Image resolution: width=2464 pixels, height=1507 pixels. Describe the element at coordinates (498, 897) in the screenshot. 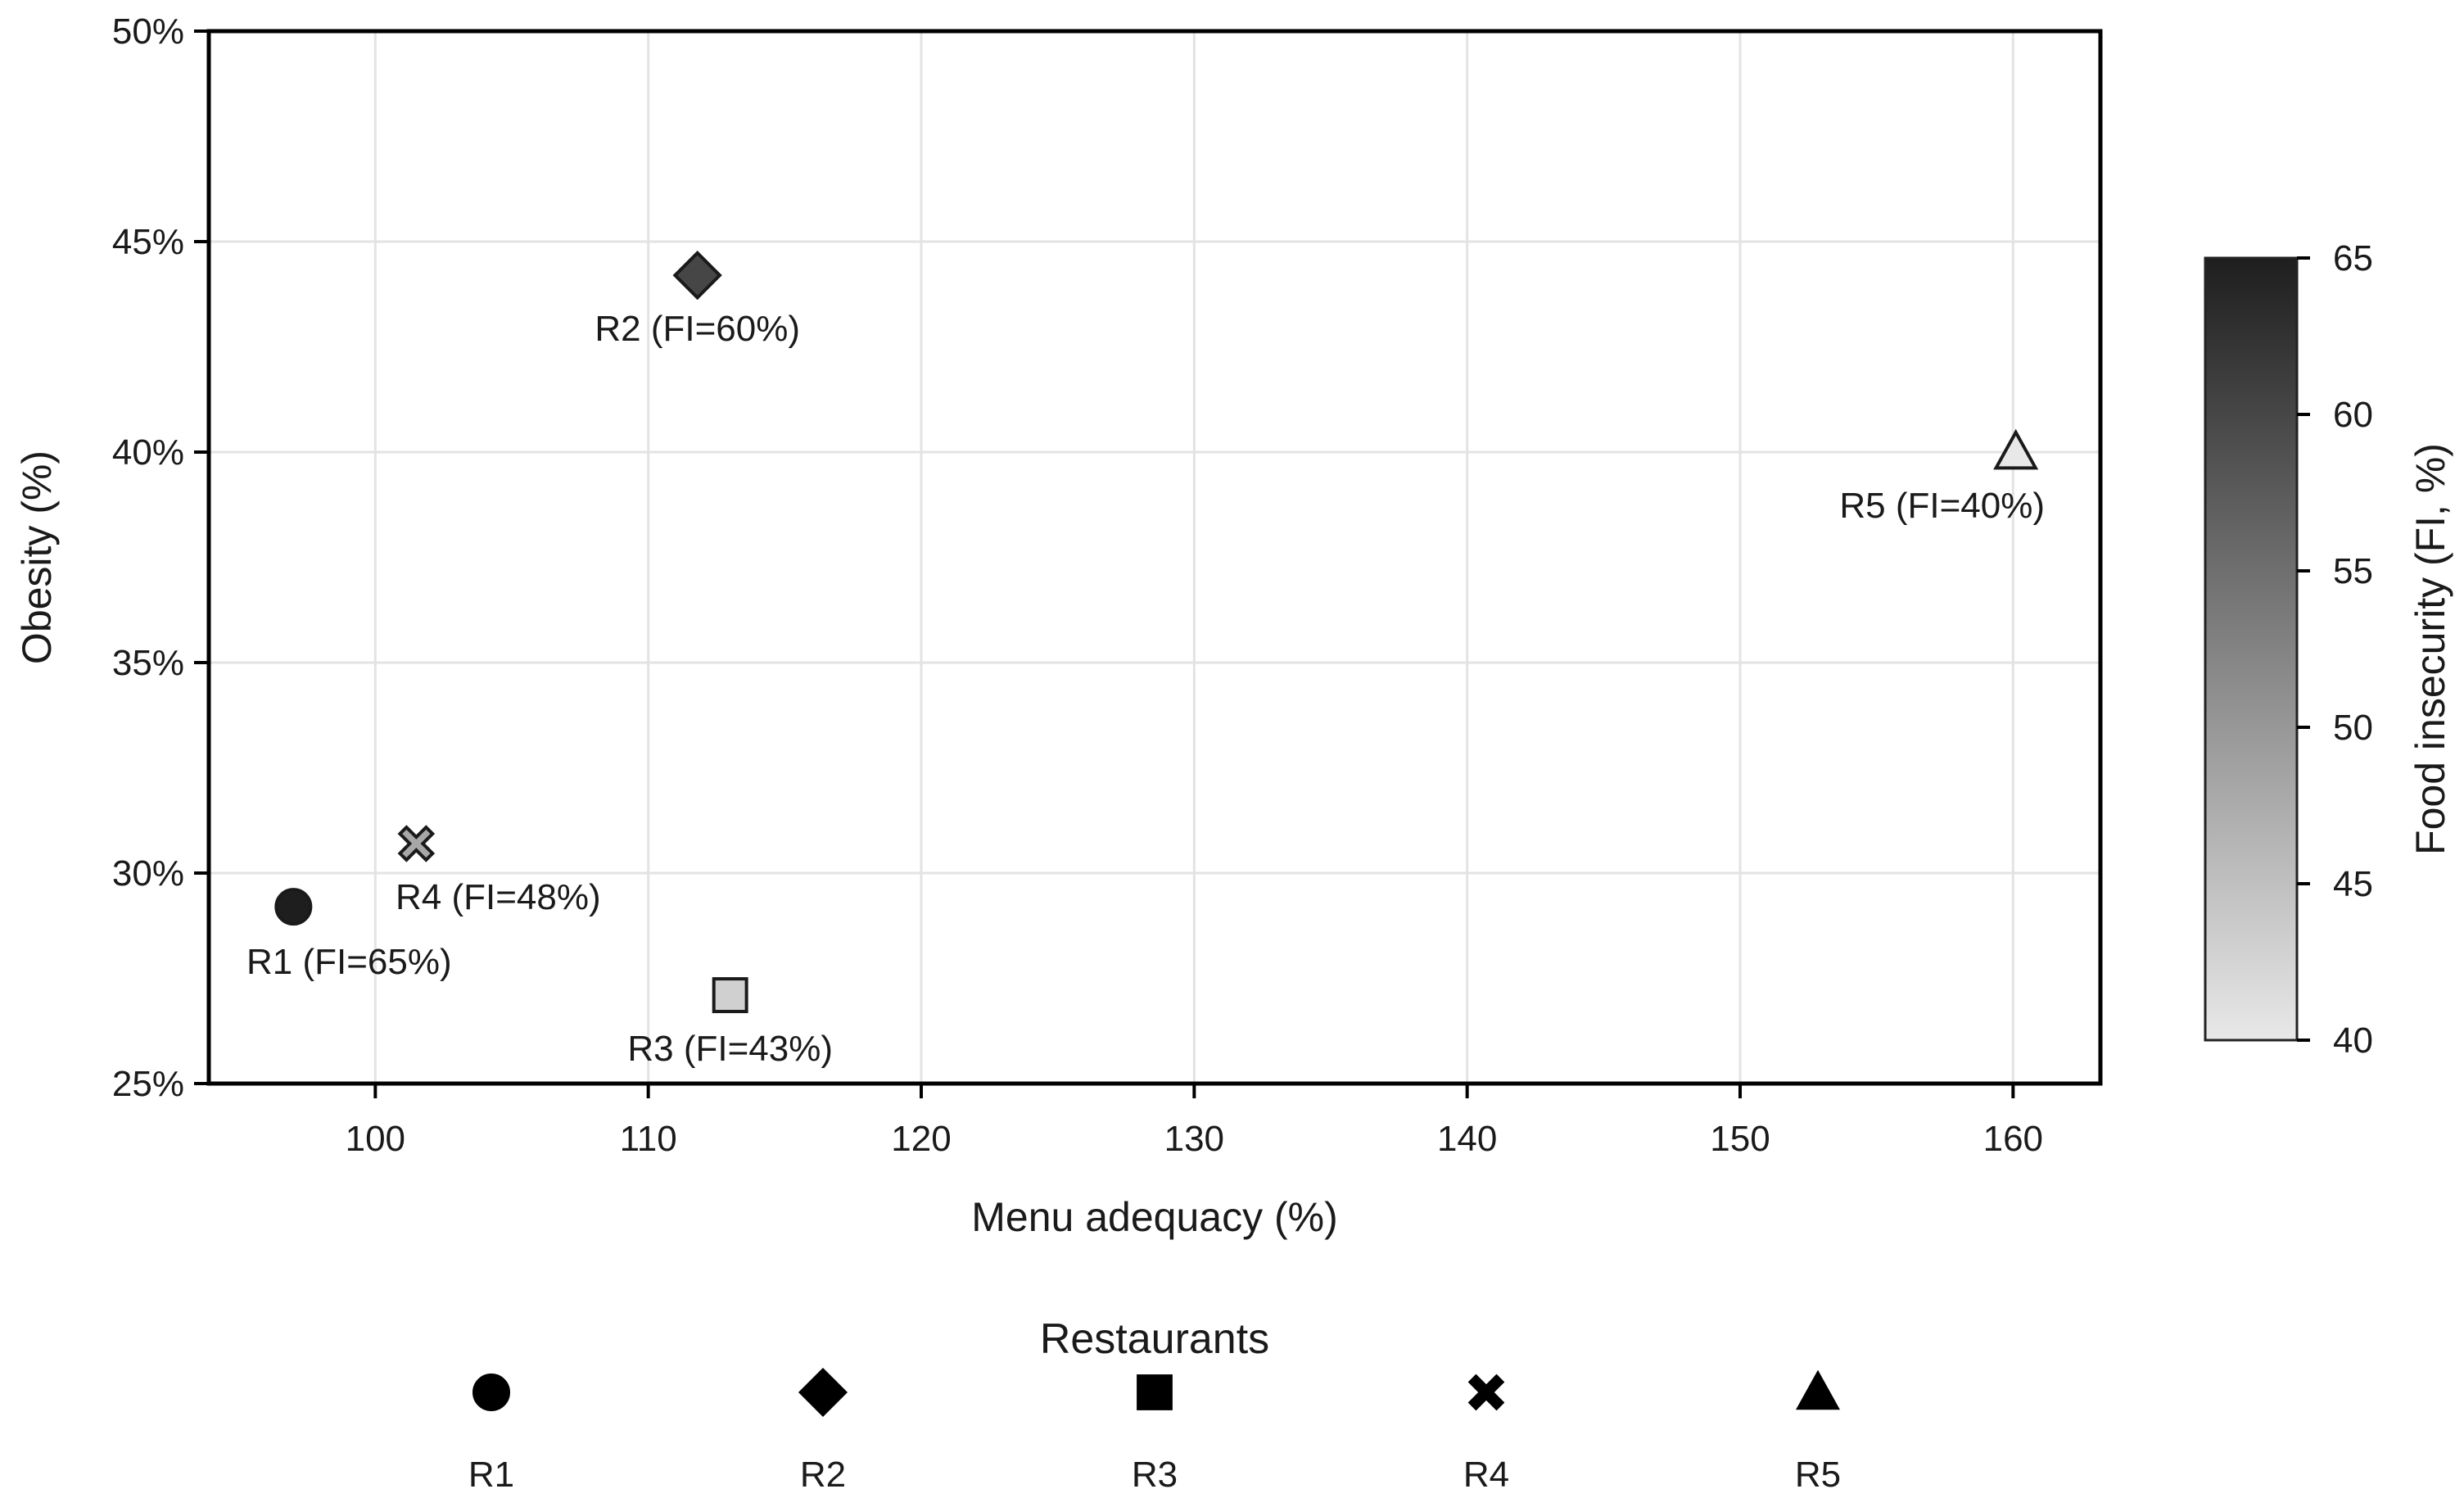

I see `point-label-r4: R4 (FI=48%)` at that location.